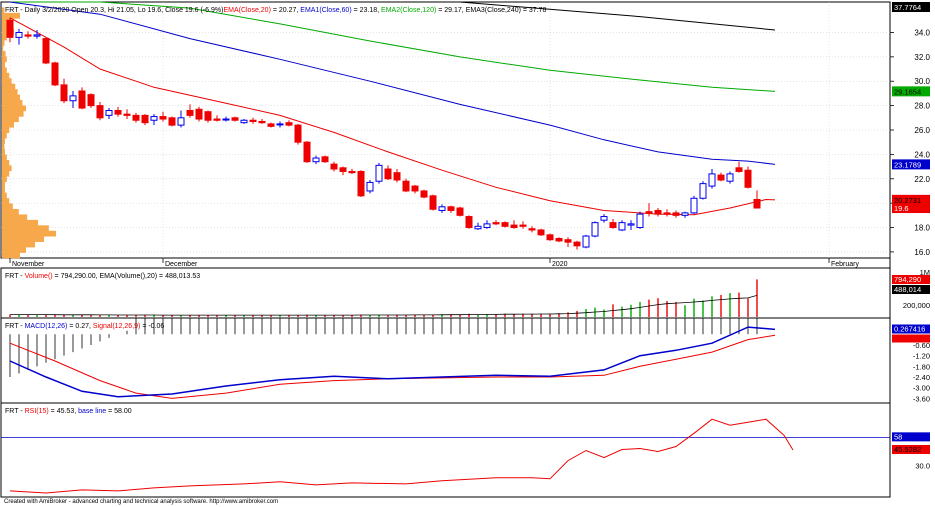 The height and width of the screenshot is (507, 935). What do you see at coordinates (401, 456) in the screenshot?
I see `rsi-line` at bounding box center [401, 456].